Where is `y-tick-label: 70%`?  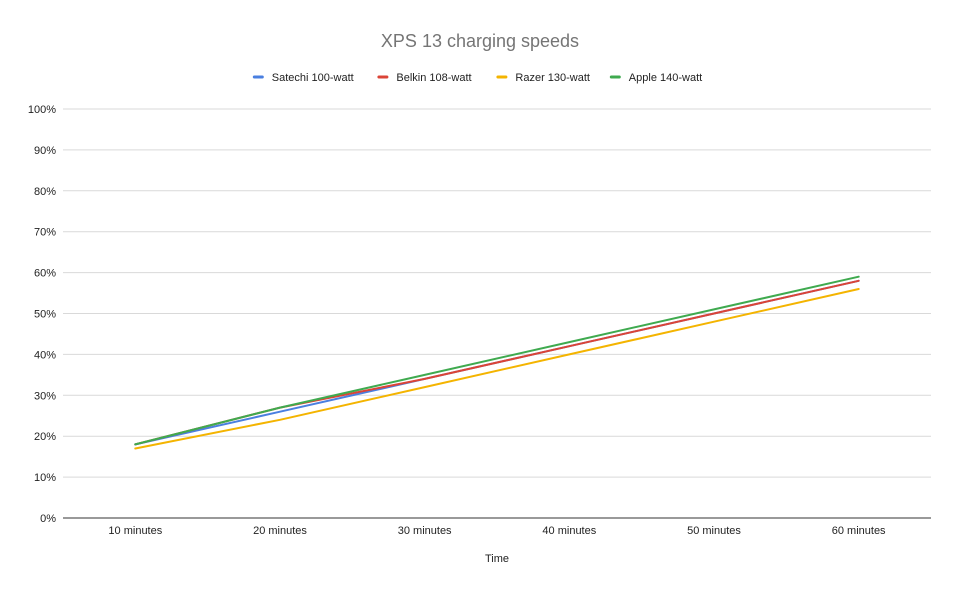
y-tick-label: 70% is located at coordinates (45, 233).